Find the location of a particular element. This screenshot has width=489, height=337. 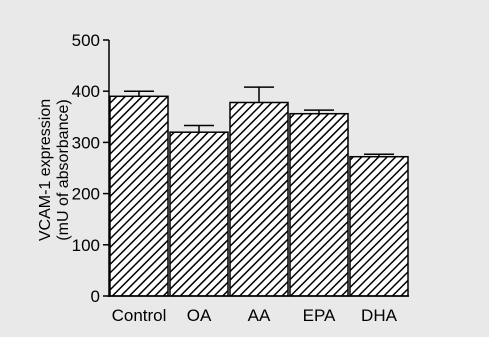

bar-aa is located at coordinates (259, 199).